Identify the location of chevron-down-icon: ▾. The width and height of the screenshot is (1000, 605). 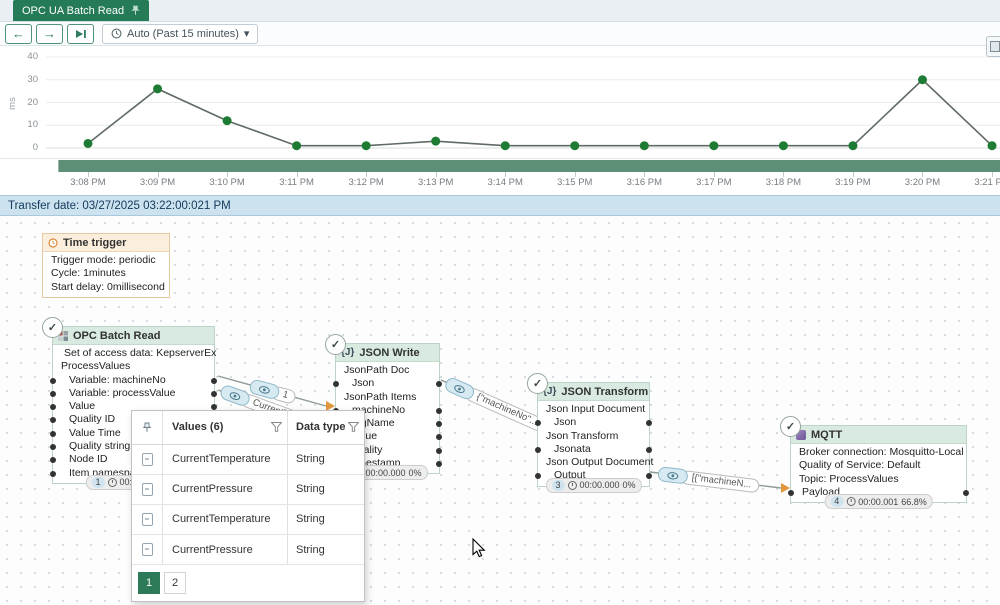
(246, 34).